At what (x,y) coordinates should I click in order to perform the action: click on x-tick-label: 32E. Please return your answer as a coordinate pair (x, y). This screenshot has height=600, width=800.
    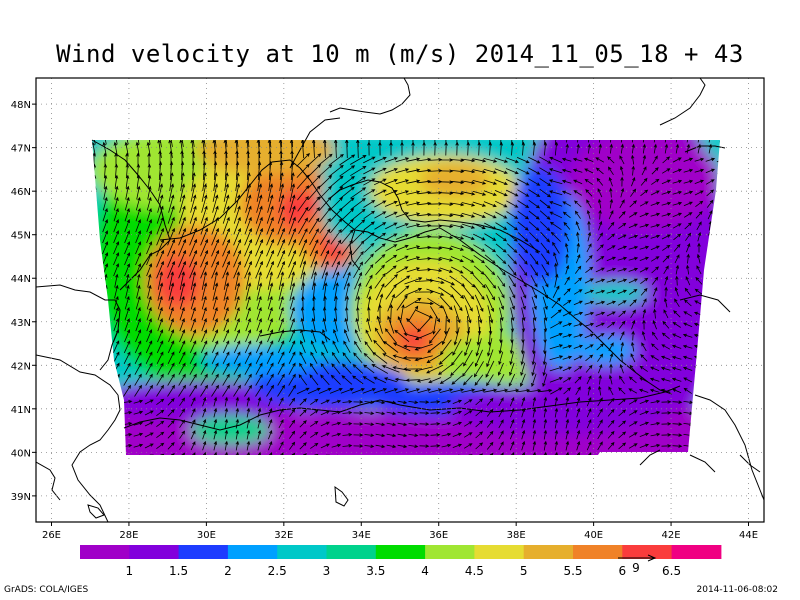
    Looking at the image, I should click on (283, 535).